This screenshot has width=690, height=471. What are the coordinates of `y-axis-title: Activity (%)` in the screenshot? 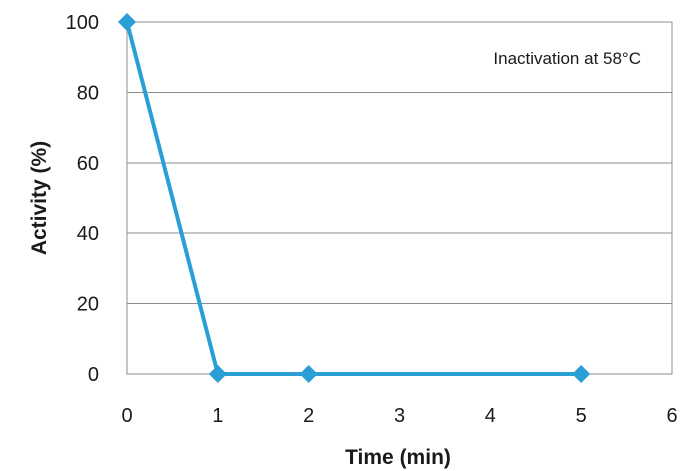 It's located at (39, 198).